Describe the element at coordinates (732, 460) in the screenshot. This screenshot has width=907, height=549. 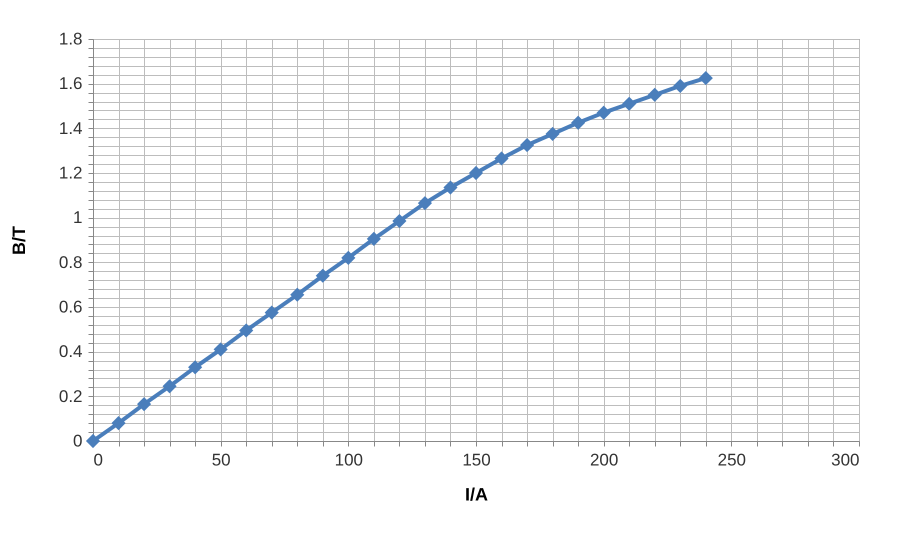
I see `x-tick-label: 250` at that location.